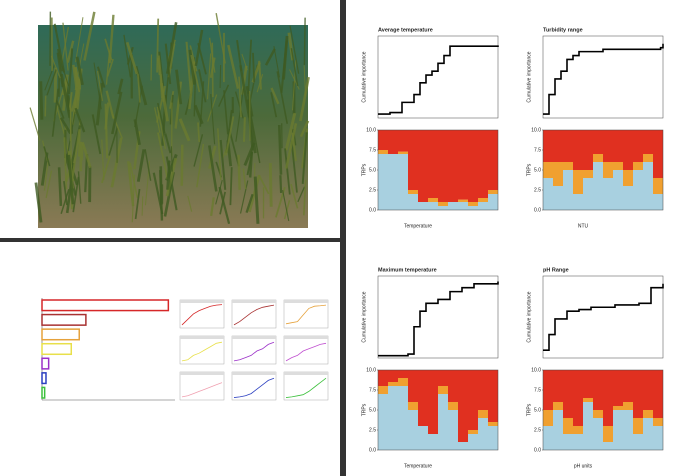 This screenshot has width=680, height=476. Describe the element at coordinates (57, 349) in the screenshot. I see `bar` at that location.